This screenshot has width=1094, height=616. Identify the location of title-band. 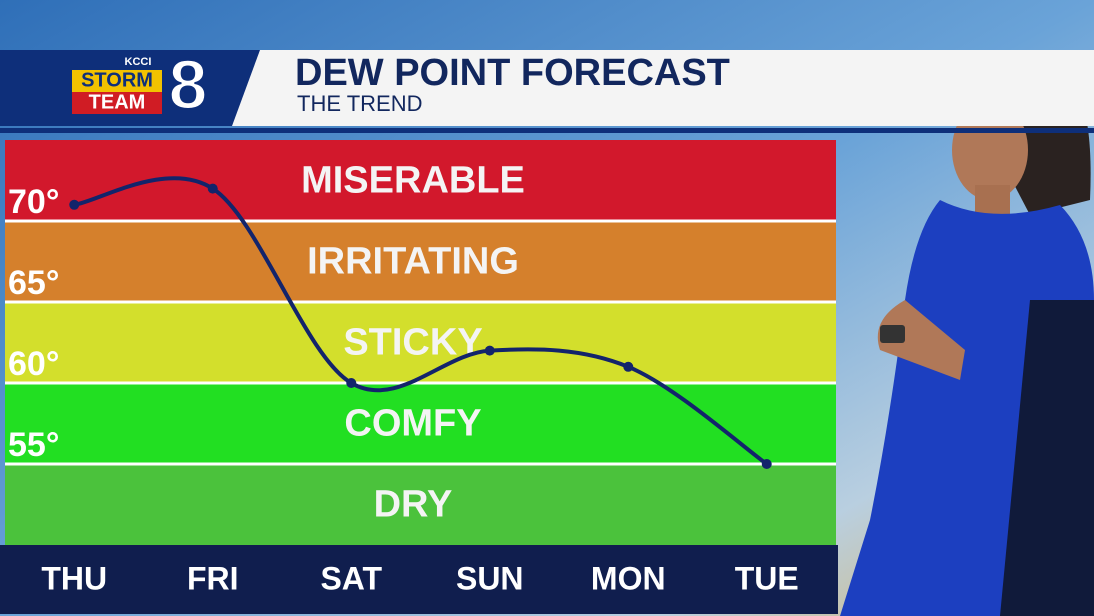
(663, 88).